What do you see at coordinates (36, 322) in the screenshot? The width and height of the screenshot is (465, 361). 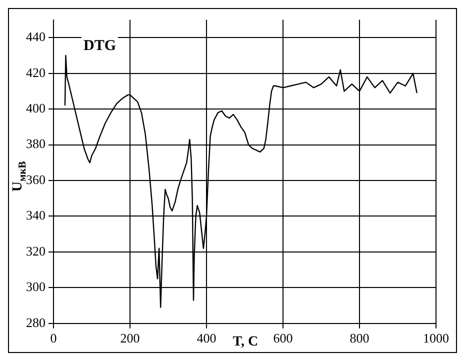 I see `y-tick-label: 280` at bounding box center [36, 322].